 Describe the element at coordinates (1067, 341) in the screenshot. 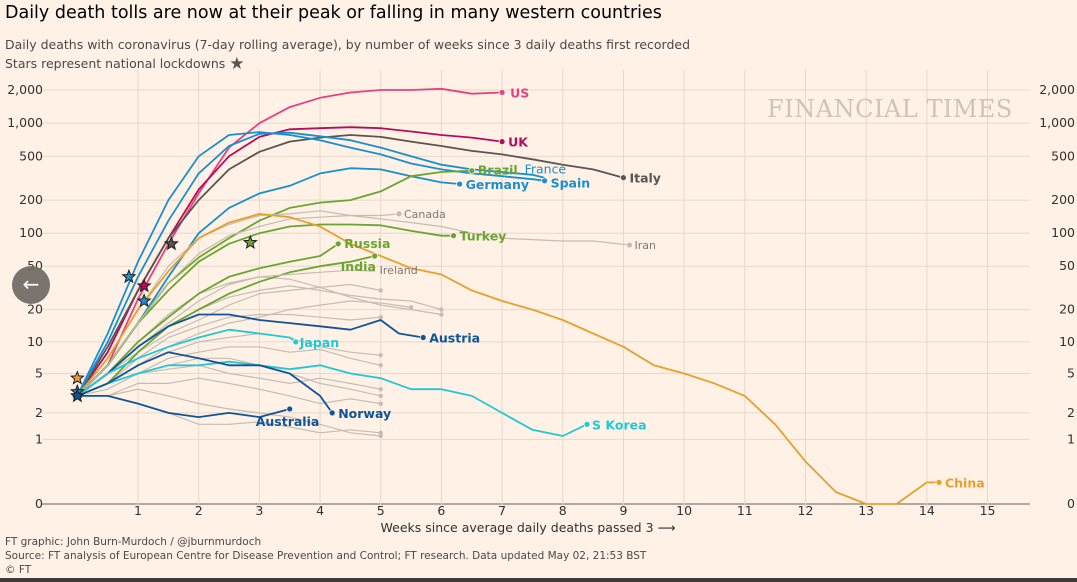

I see `y-tick-label-right: 10` at that location.